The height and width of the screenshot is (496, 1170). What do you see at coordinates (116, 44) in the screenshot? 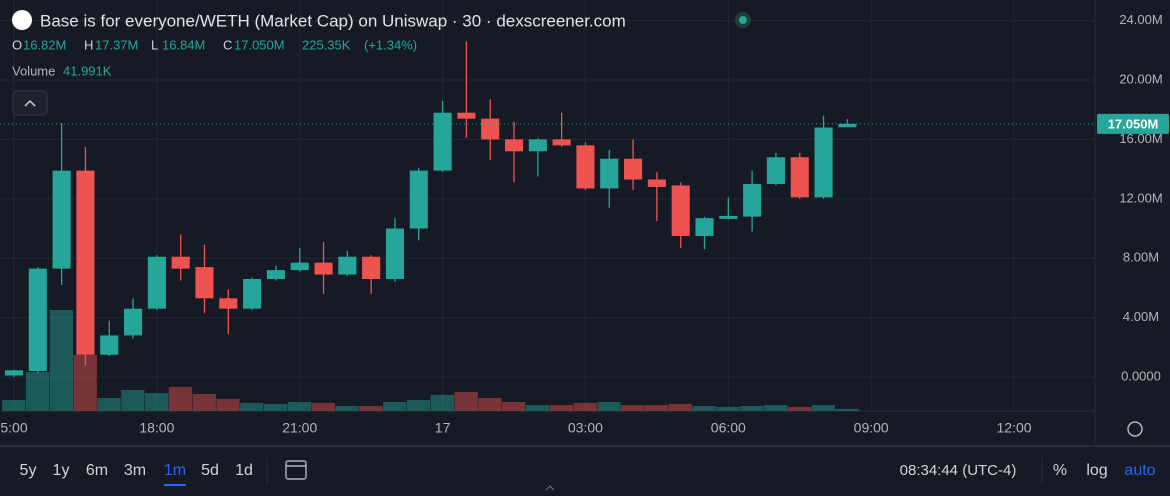
I see `ohlc-value: 17.37M` at bounding box center [116, 44].